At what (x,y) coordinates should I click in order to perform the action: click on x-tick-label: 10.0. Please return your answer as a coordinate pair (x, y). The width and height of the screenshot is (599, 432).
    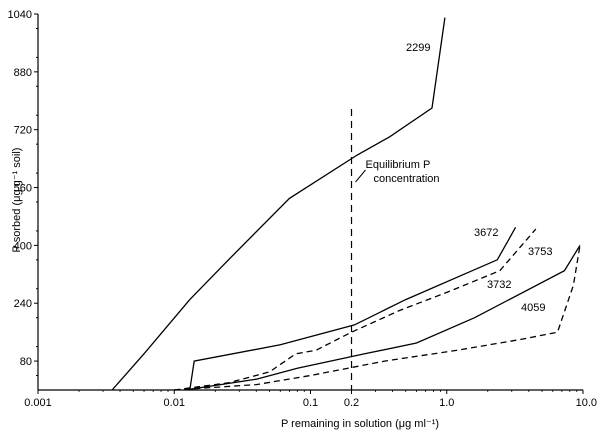
    Looking at the image, I should click on (586, 403).